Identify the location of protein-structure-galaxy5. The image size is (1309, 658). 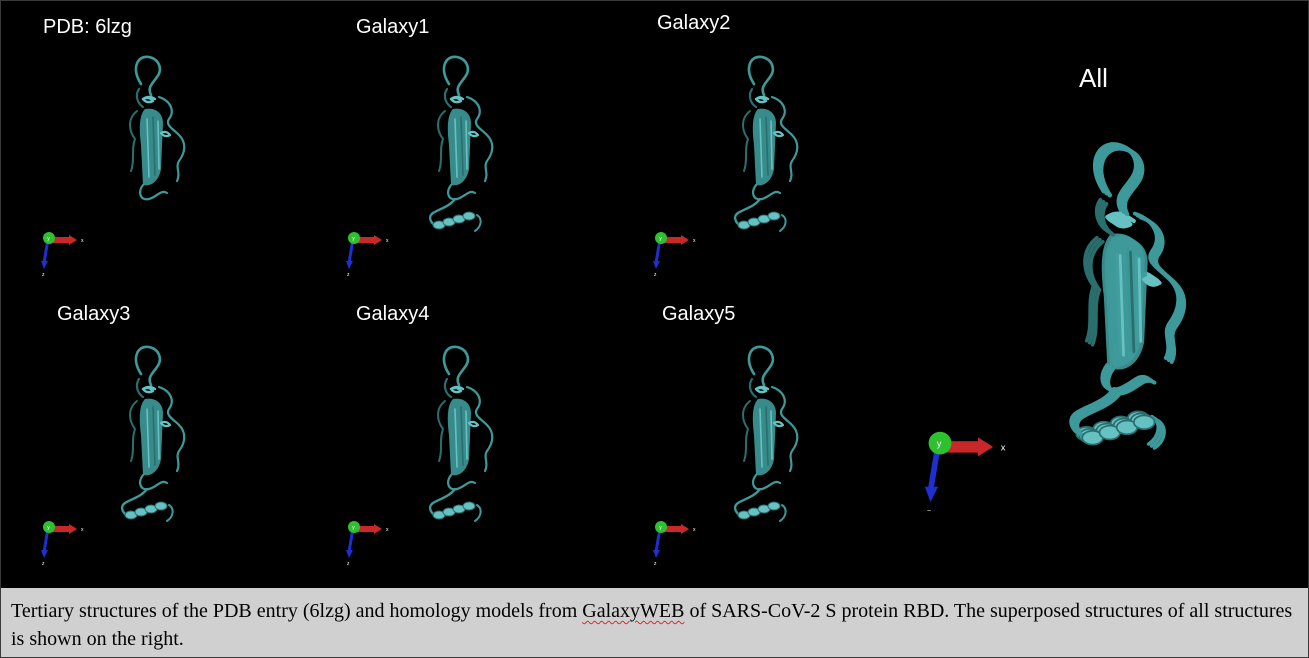
(766, 433).